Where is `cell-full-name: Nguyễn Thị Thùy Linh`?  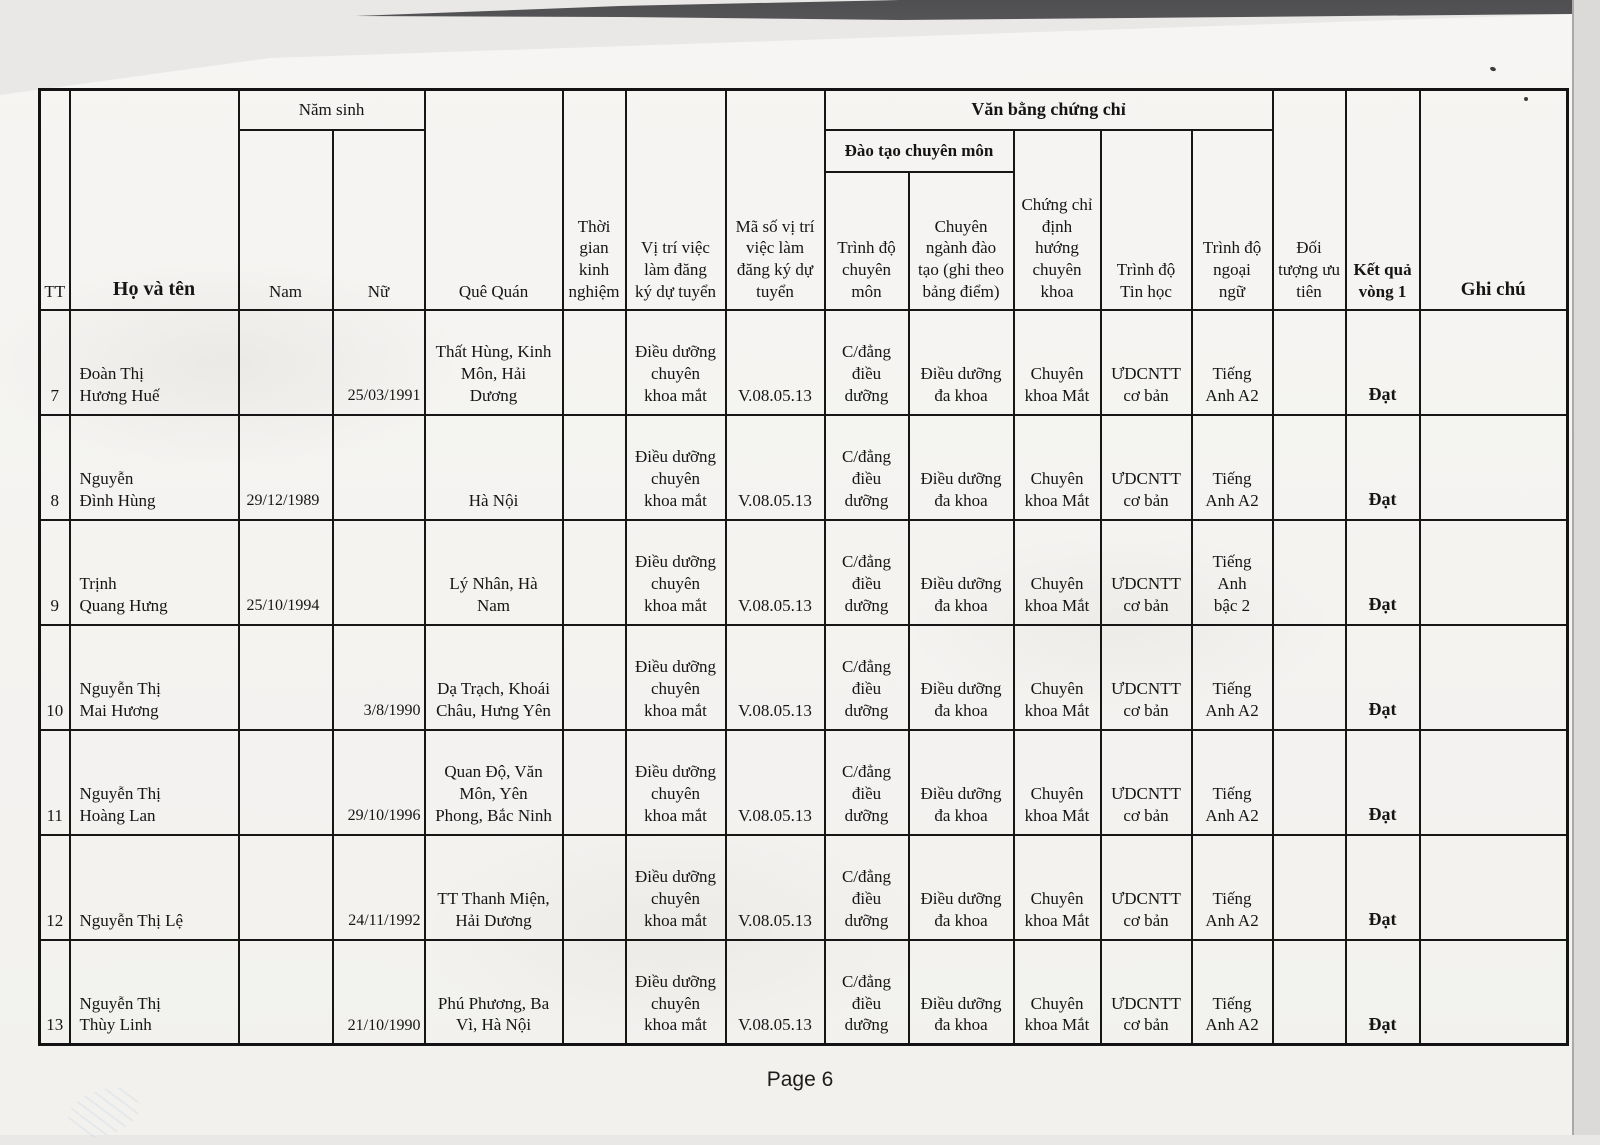
cell-full-name: Nguyễn Thị Thùy Linh is located at coordinates (154, 992).